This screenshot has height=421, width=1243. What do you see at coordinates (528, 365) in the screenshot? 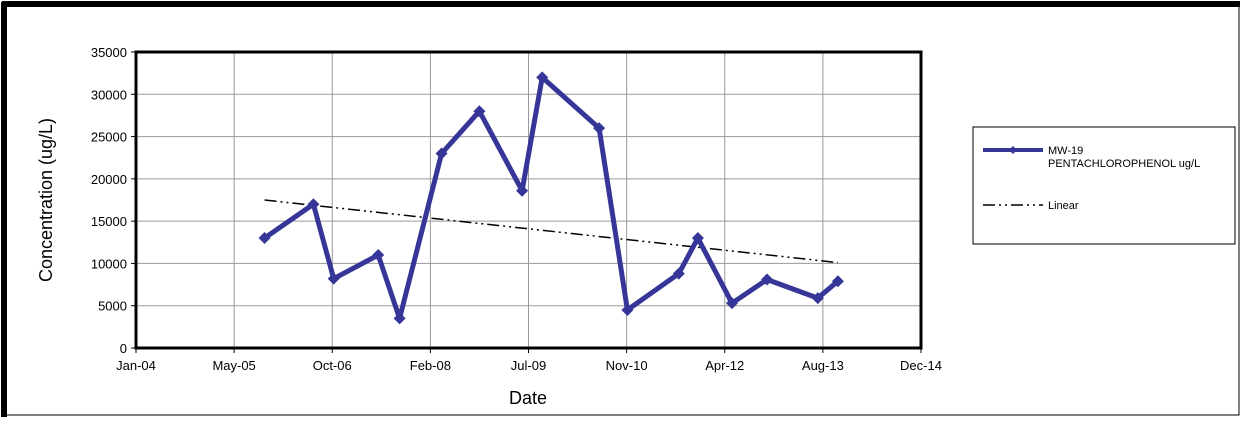
I see `x-tick-label: Jul-09` at bounding box center [528, 365].